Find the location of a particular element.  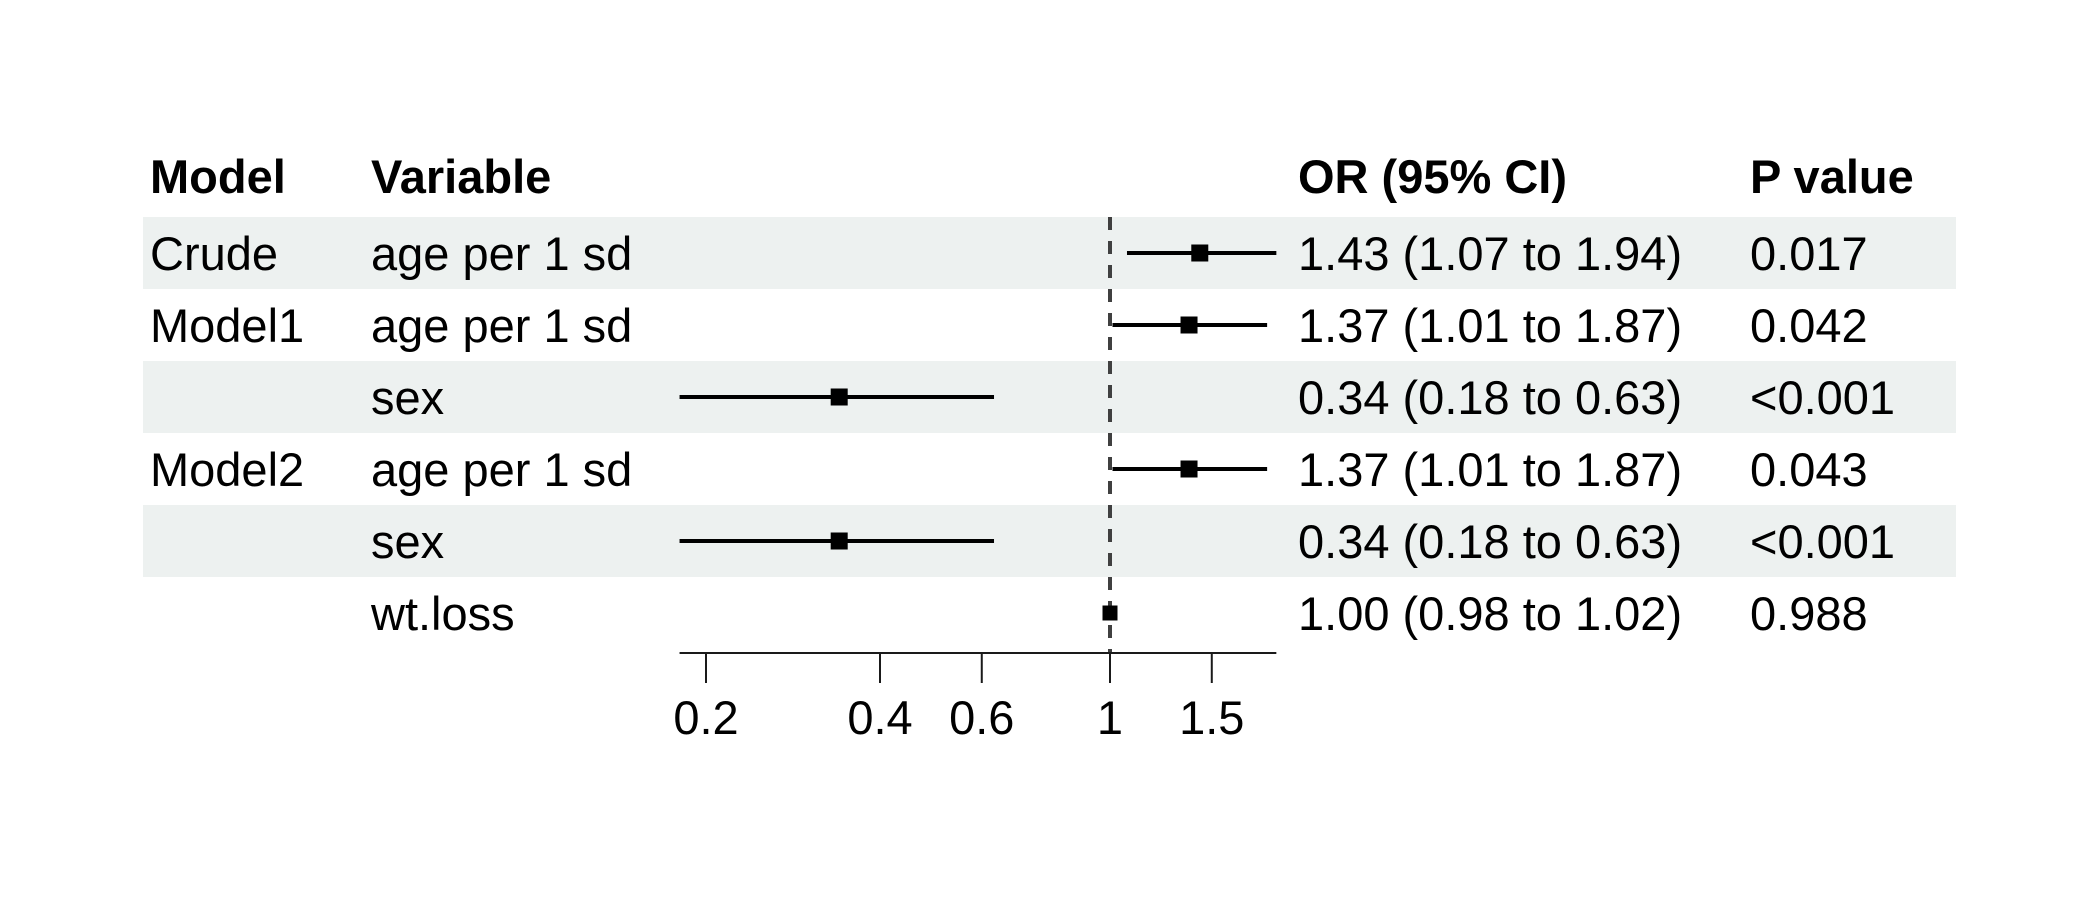

column-header-pvalue: P value is located at coordinates (1832, 176).